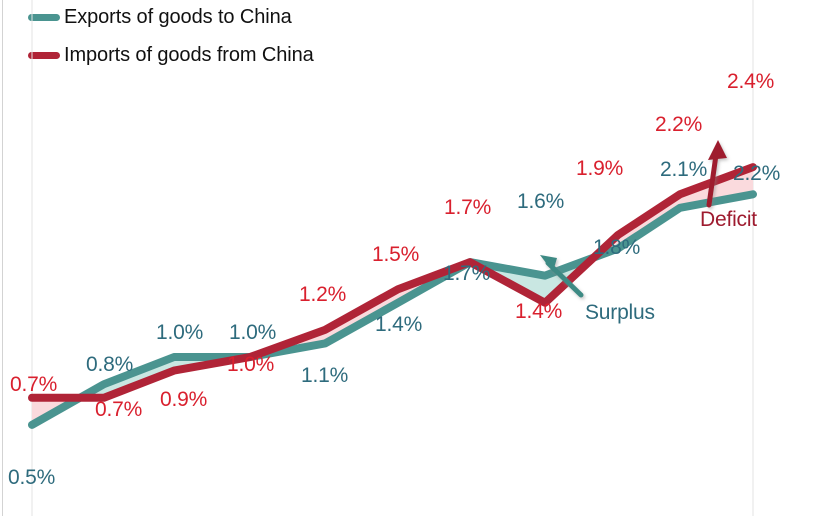 The image size is (815, 516). What do you see at coordinates (251, 364) in the screenshot?
I see `imports-value-label: 1.0%` at bounding box center [251, 364].